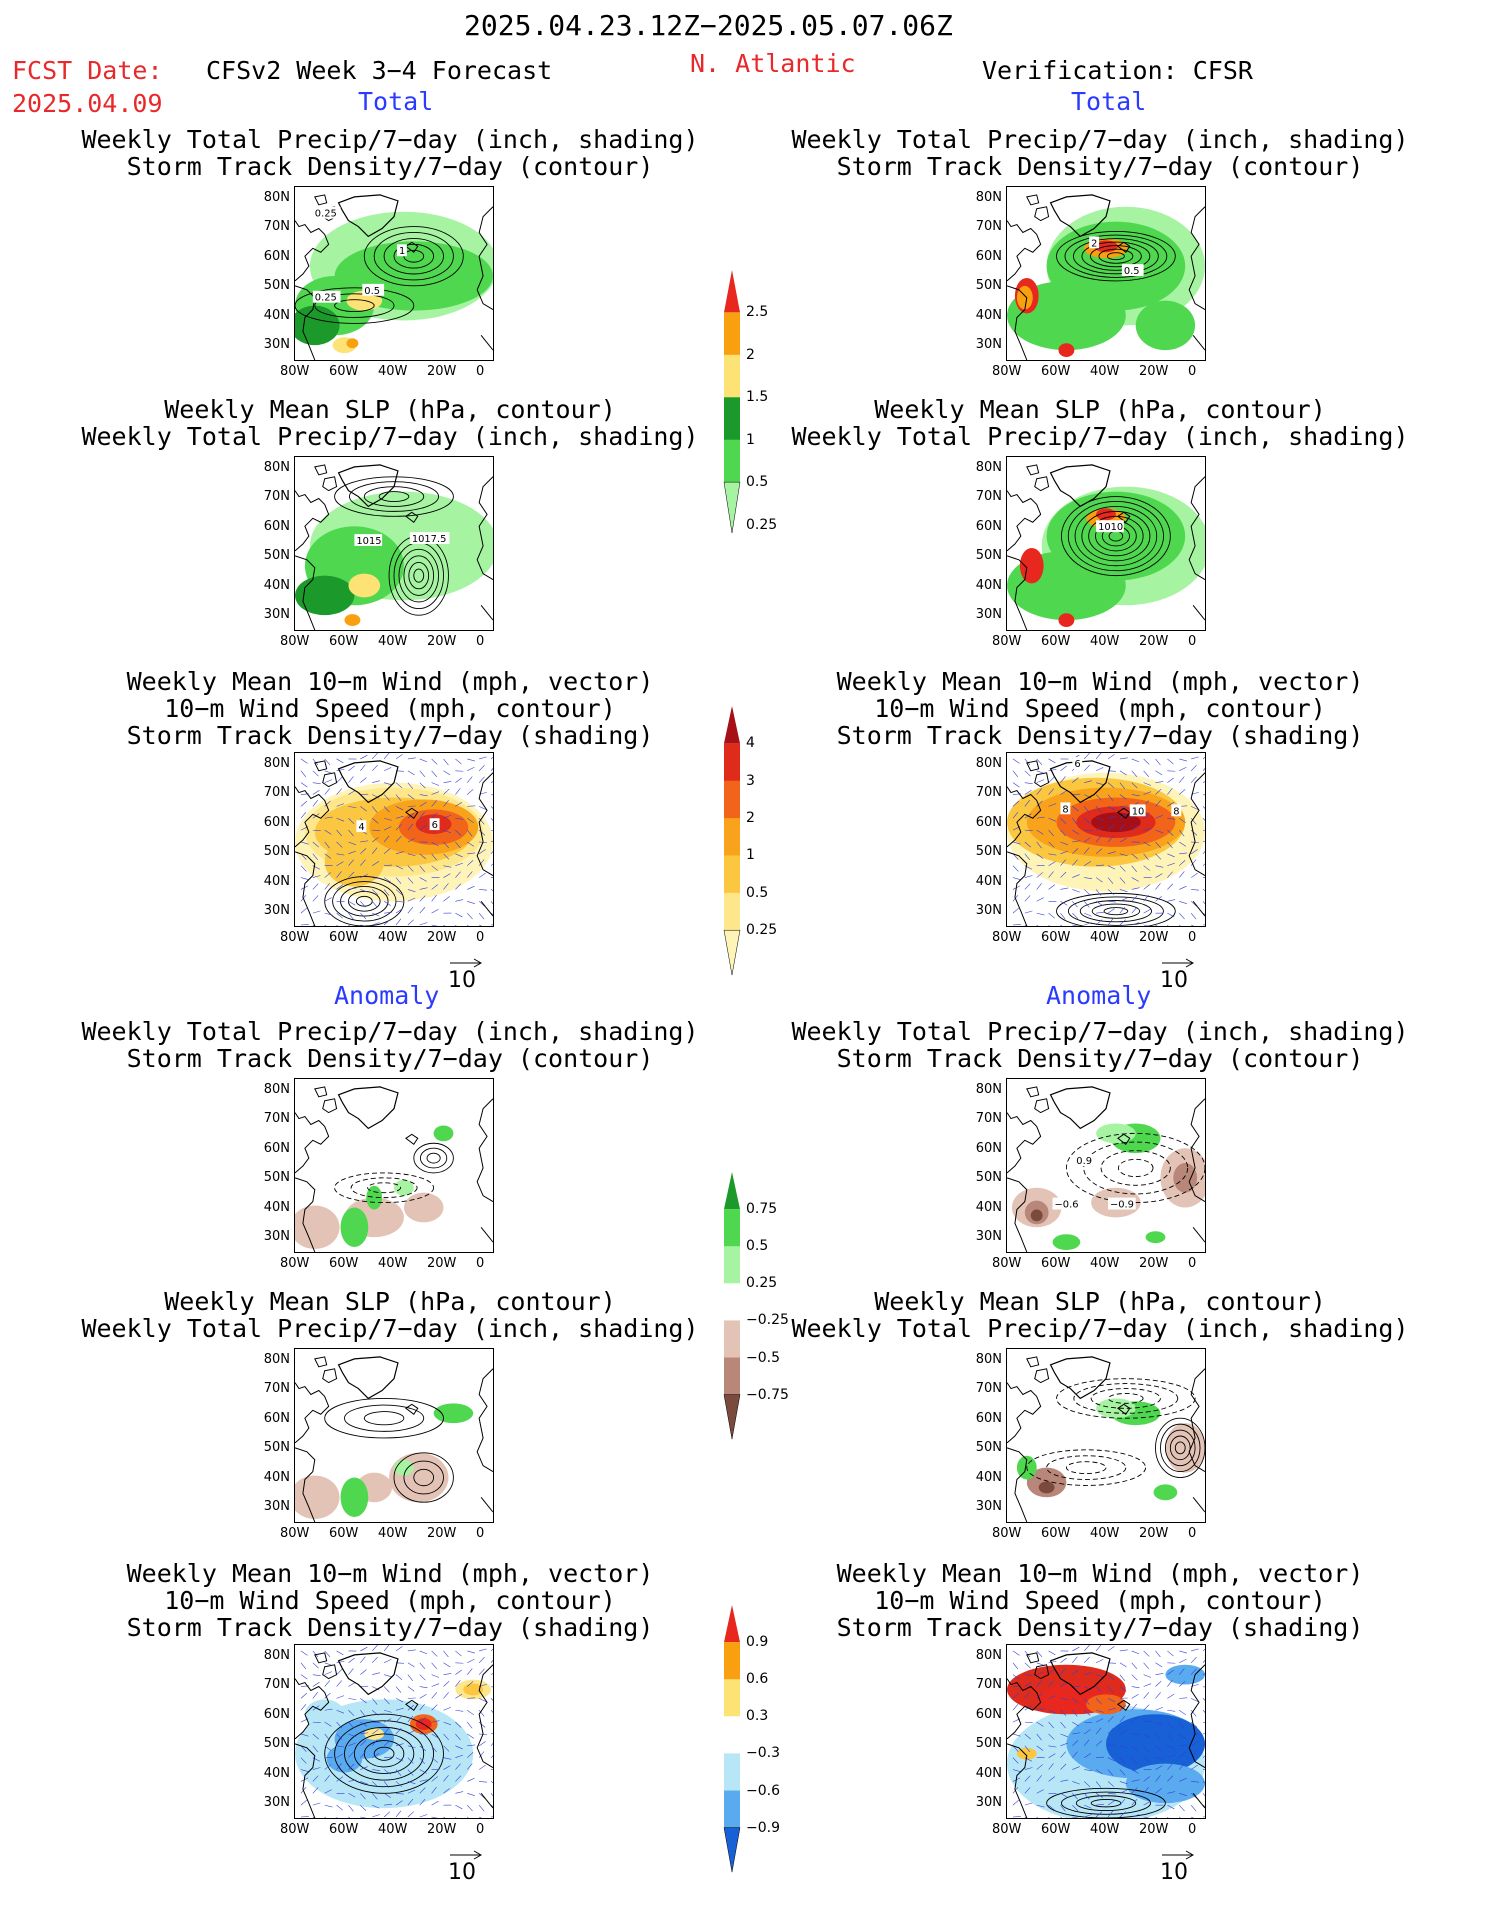 The image size is (1487, 1925). Describe the element at coordinates (390, 1573) in the screenshot. I see `panel-11-title-line: Weekly Mean 10−m Wind (mph, vector)` at that location.